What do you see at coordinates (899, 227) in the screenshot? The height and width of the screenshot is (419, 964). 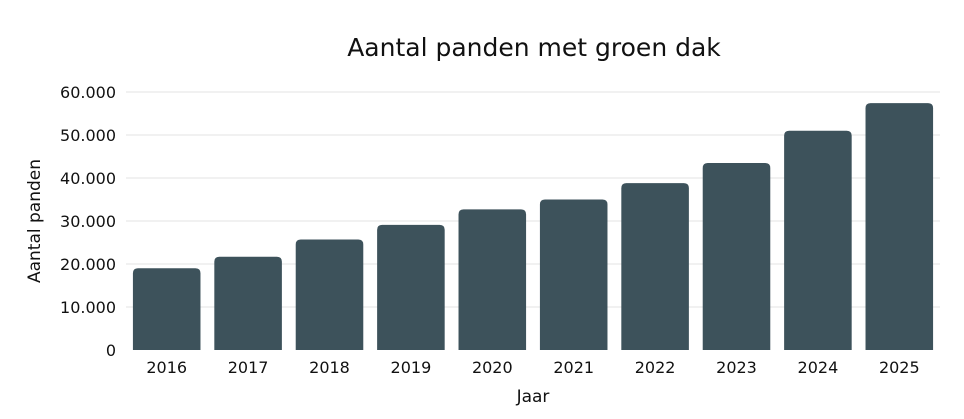 I see `bar-2025` at bounding box center [899, 227].